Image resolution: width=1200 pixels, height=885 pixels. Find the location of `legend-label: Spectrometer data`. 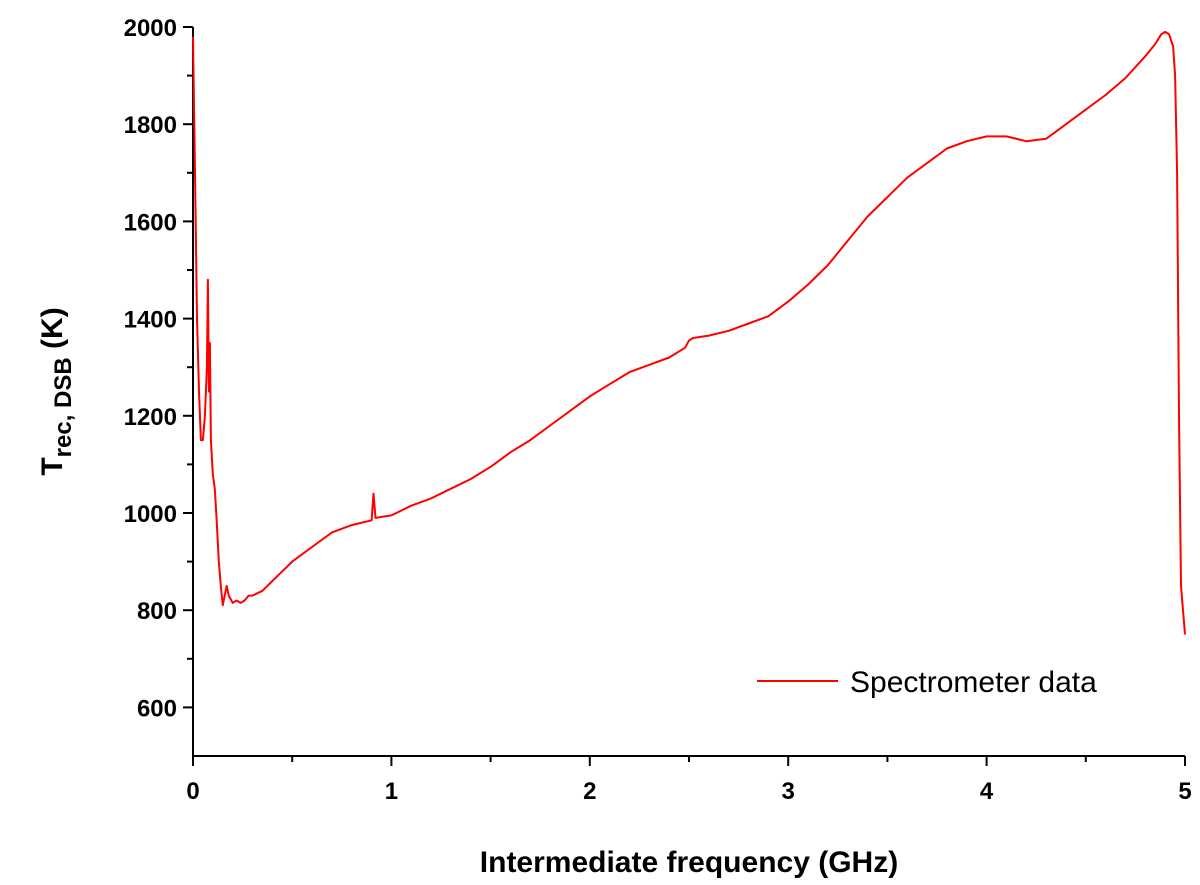

legend-label: Spectrometer data is located at coordinates (973, 682).